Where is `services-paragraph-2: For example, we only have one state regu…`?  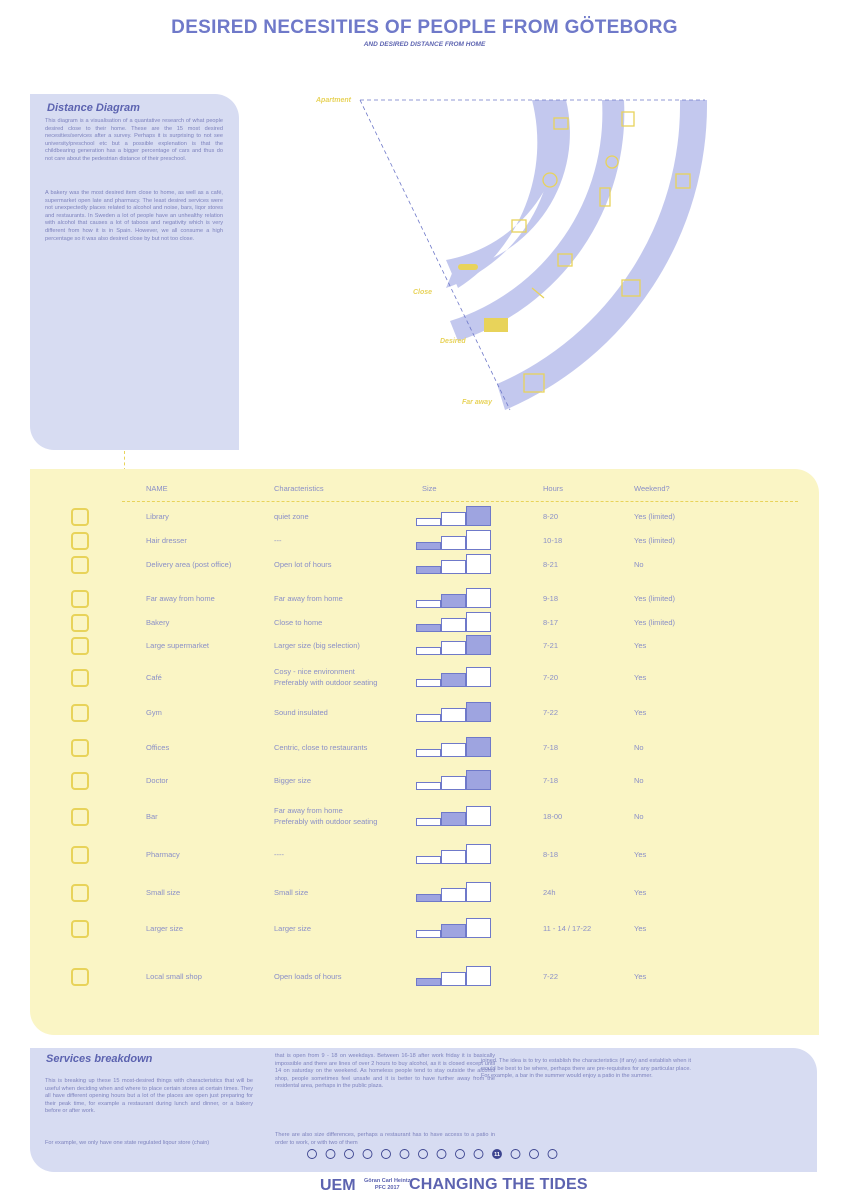 services-paragraph-2: For example, we only have one state regu… is located at coordinates (127, 1143).